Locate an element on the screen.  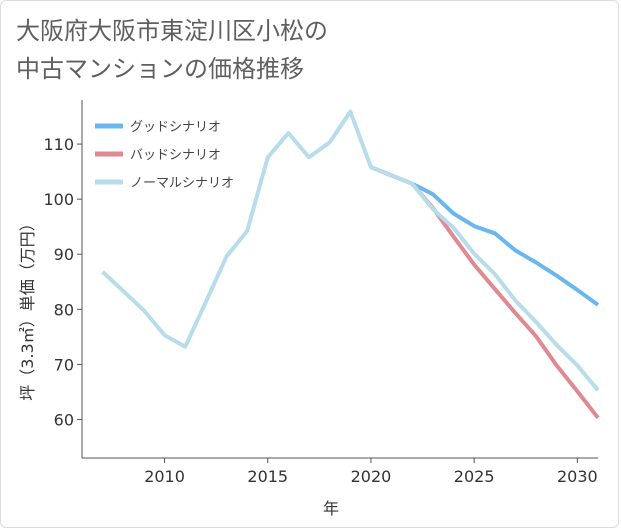
y-tick-label: 70 is located at coordinates (64, 364).